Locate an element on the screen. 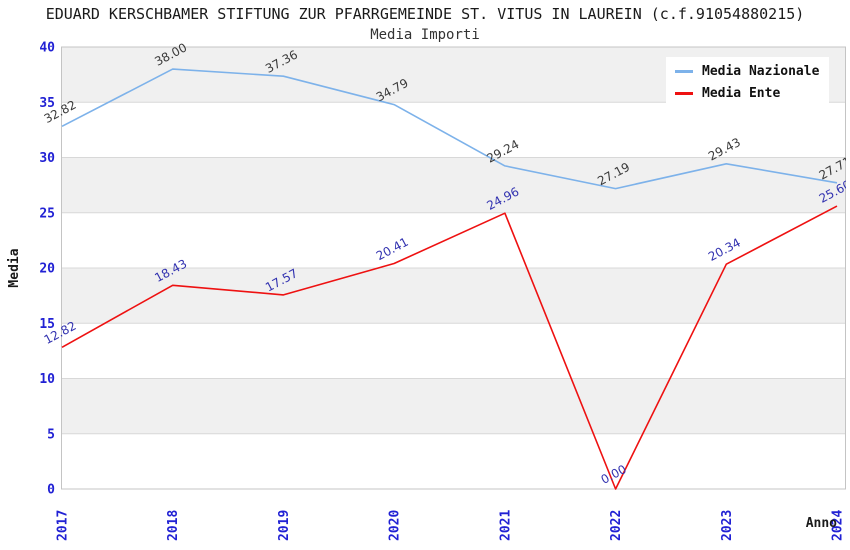 This screenshot has width=850, height=550. y-axis-ticks: 0 5 10 15 20 25 30 35 40 is located at coordinates (47, 269).